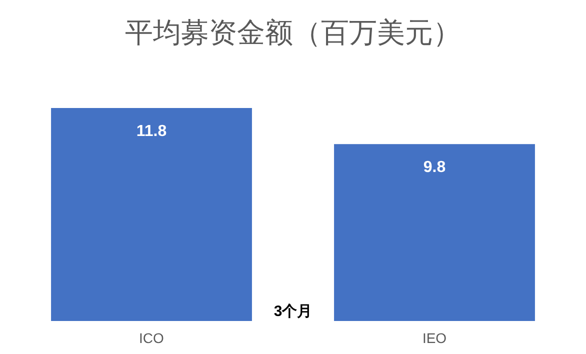 The image size is (586, 354). What do you see at coordinates (434, 338) in the screenshot?
I see `x-tick-label: IEO` at bounding box center [434, 338].